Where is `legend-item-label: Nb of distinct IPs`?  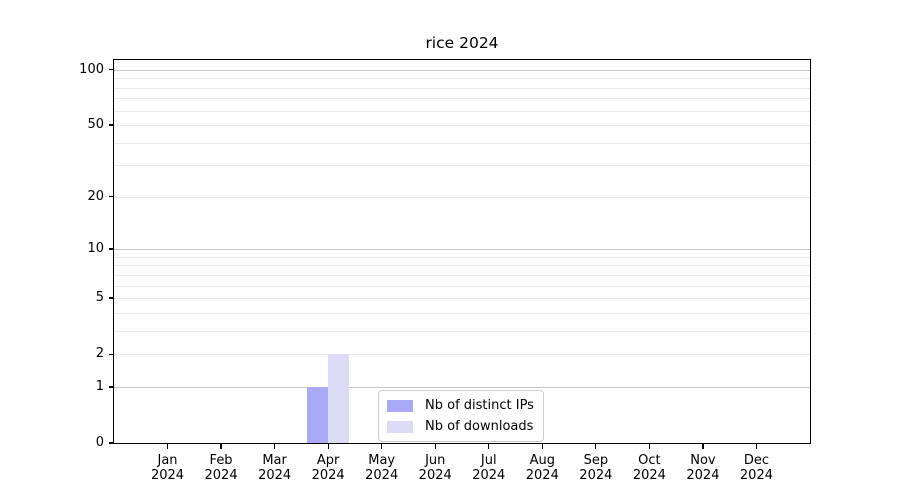 legend-item-label: Nb of distinct IPs is located at coordinates (479, 405).